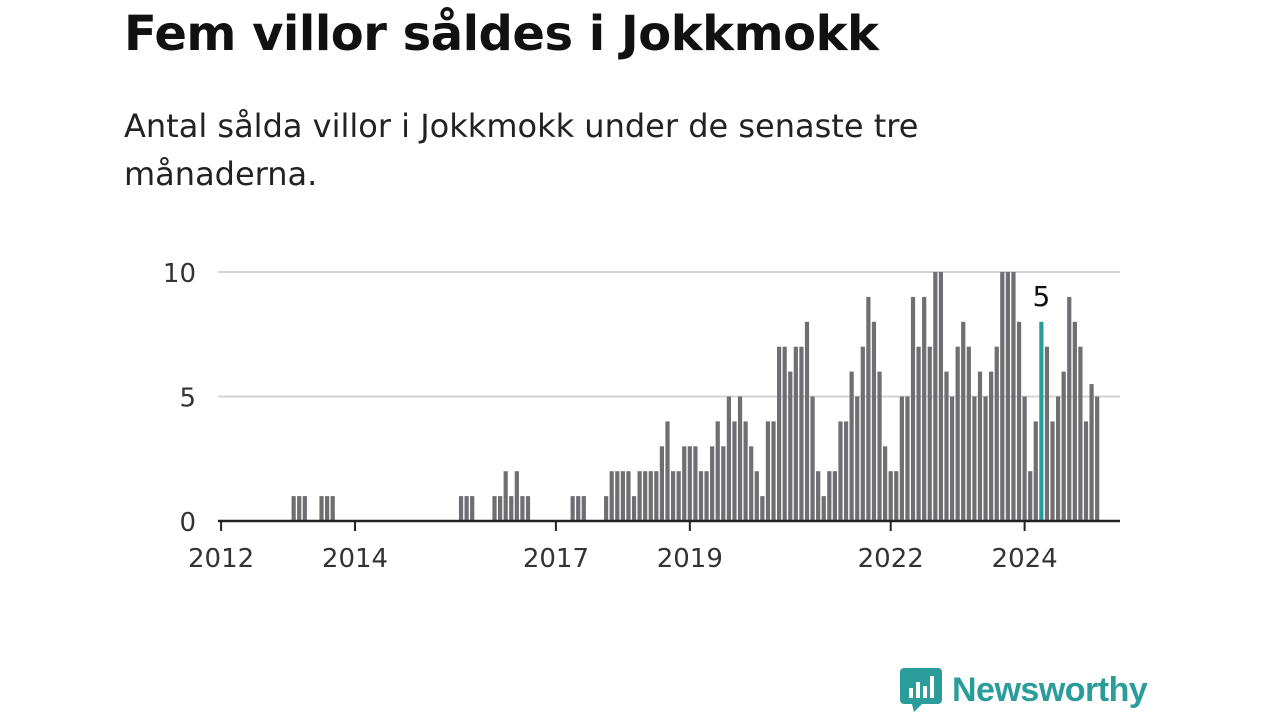 This screenshot has width=1280, height=720. I want to click on chart-title: Fem villor såldes i Jokkmokk, so click(501, 34).